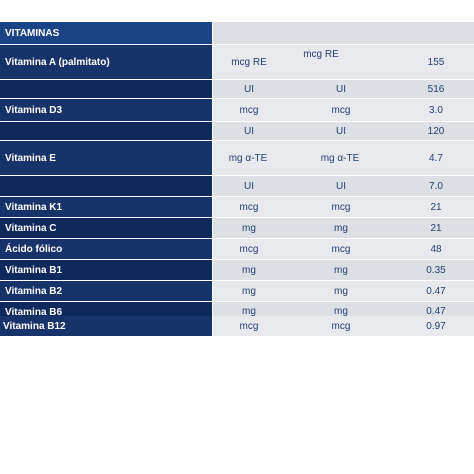  What do you see at coordinates (106, 310) in the screenshot?
I see `row-label-vitamina-b6: Vitamina B6` at bounding box center [106, 310].